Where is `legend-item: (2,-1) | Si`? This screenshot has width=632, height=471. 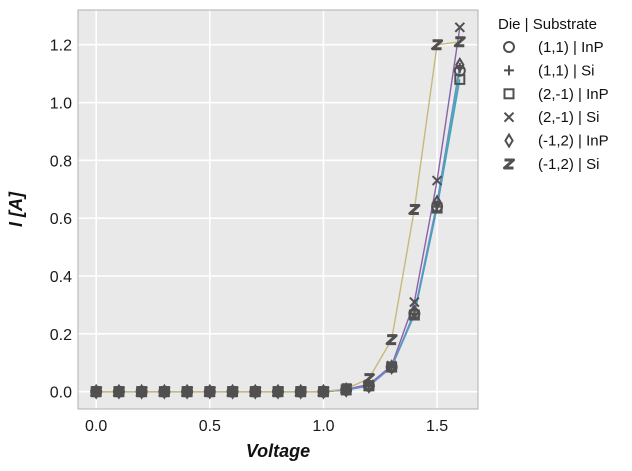
legend-item: (2,-1) | Si is located at coordinates (551, 117).